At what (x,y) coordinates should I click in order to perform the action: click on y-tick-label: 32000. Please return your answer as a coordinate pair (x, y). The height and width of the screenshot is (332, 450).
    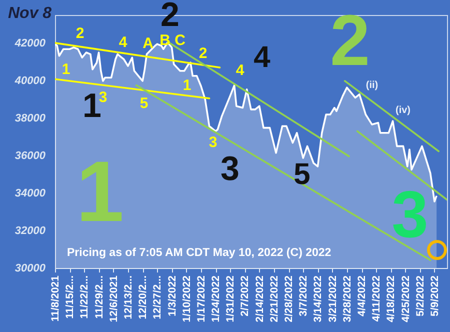
    Looking at the image, I should click on (30, 231).